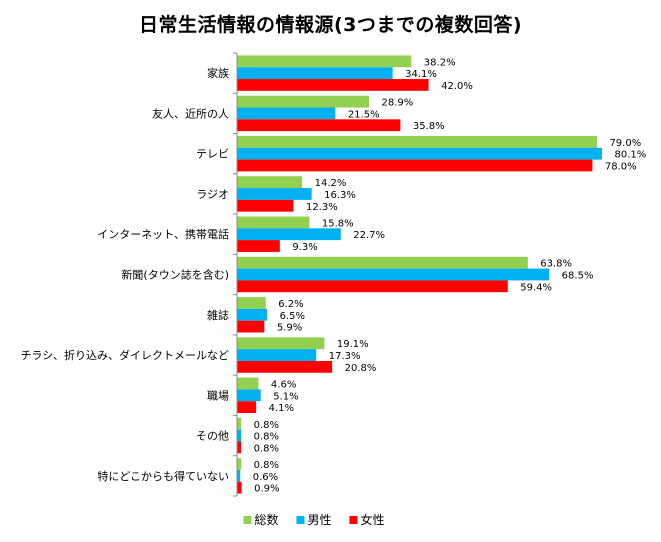 The image size is (661, 542). What do you see at coordinates (190, 113) in the screenshot?
I see `category-label: 友人、近所の人` at bounding box center [190, 113].